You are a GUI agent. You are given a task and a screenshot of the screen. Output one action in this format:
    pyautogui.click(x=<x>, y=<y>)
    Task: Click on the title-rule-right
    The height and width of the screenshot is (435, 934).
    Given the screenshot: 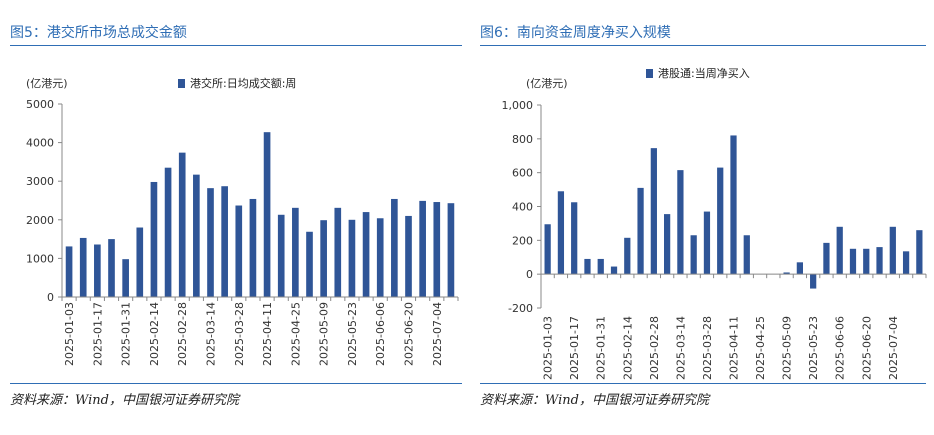 What is the action you would take?
    pyautogui.click(x=703, y=45)
    